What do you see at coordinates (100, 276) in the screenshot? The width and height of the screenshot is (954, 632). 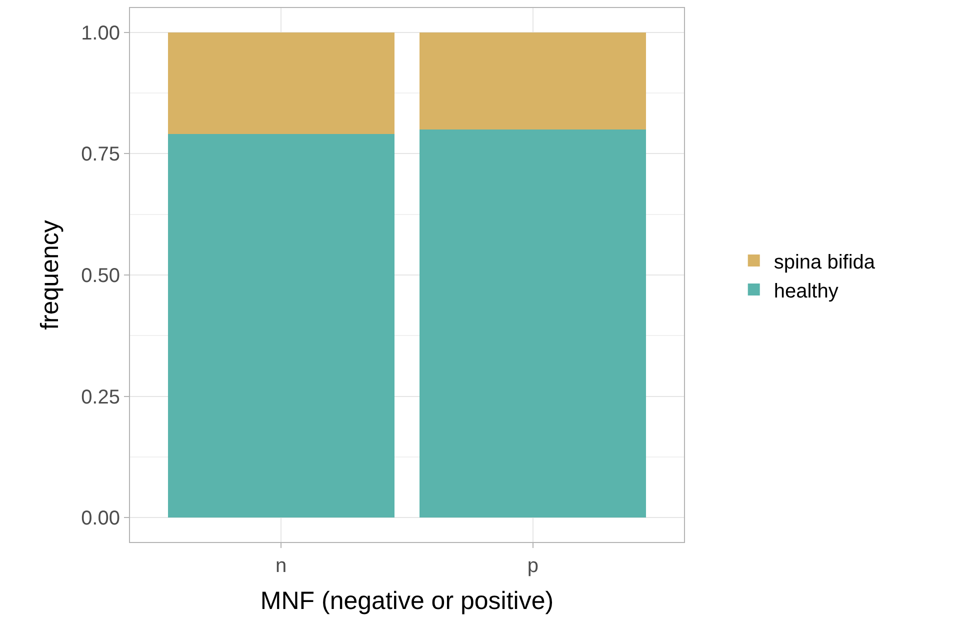 I see `y-tick-label: 0.50` at bounding box center [100, 276].